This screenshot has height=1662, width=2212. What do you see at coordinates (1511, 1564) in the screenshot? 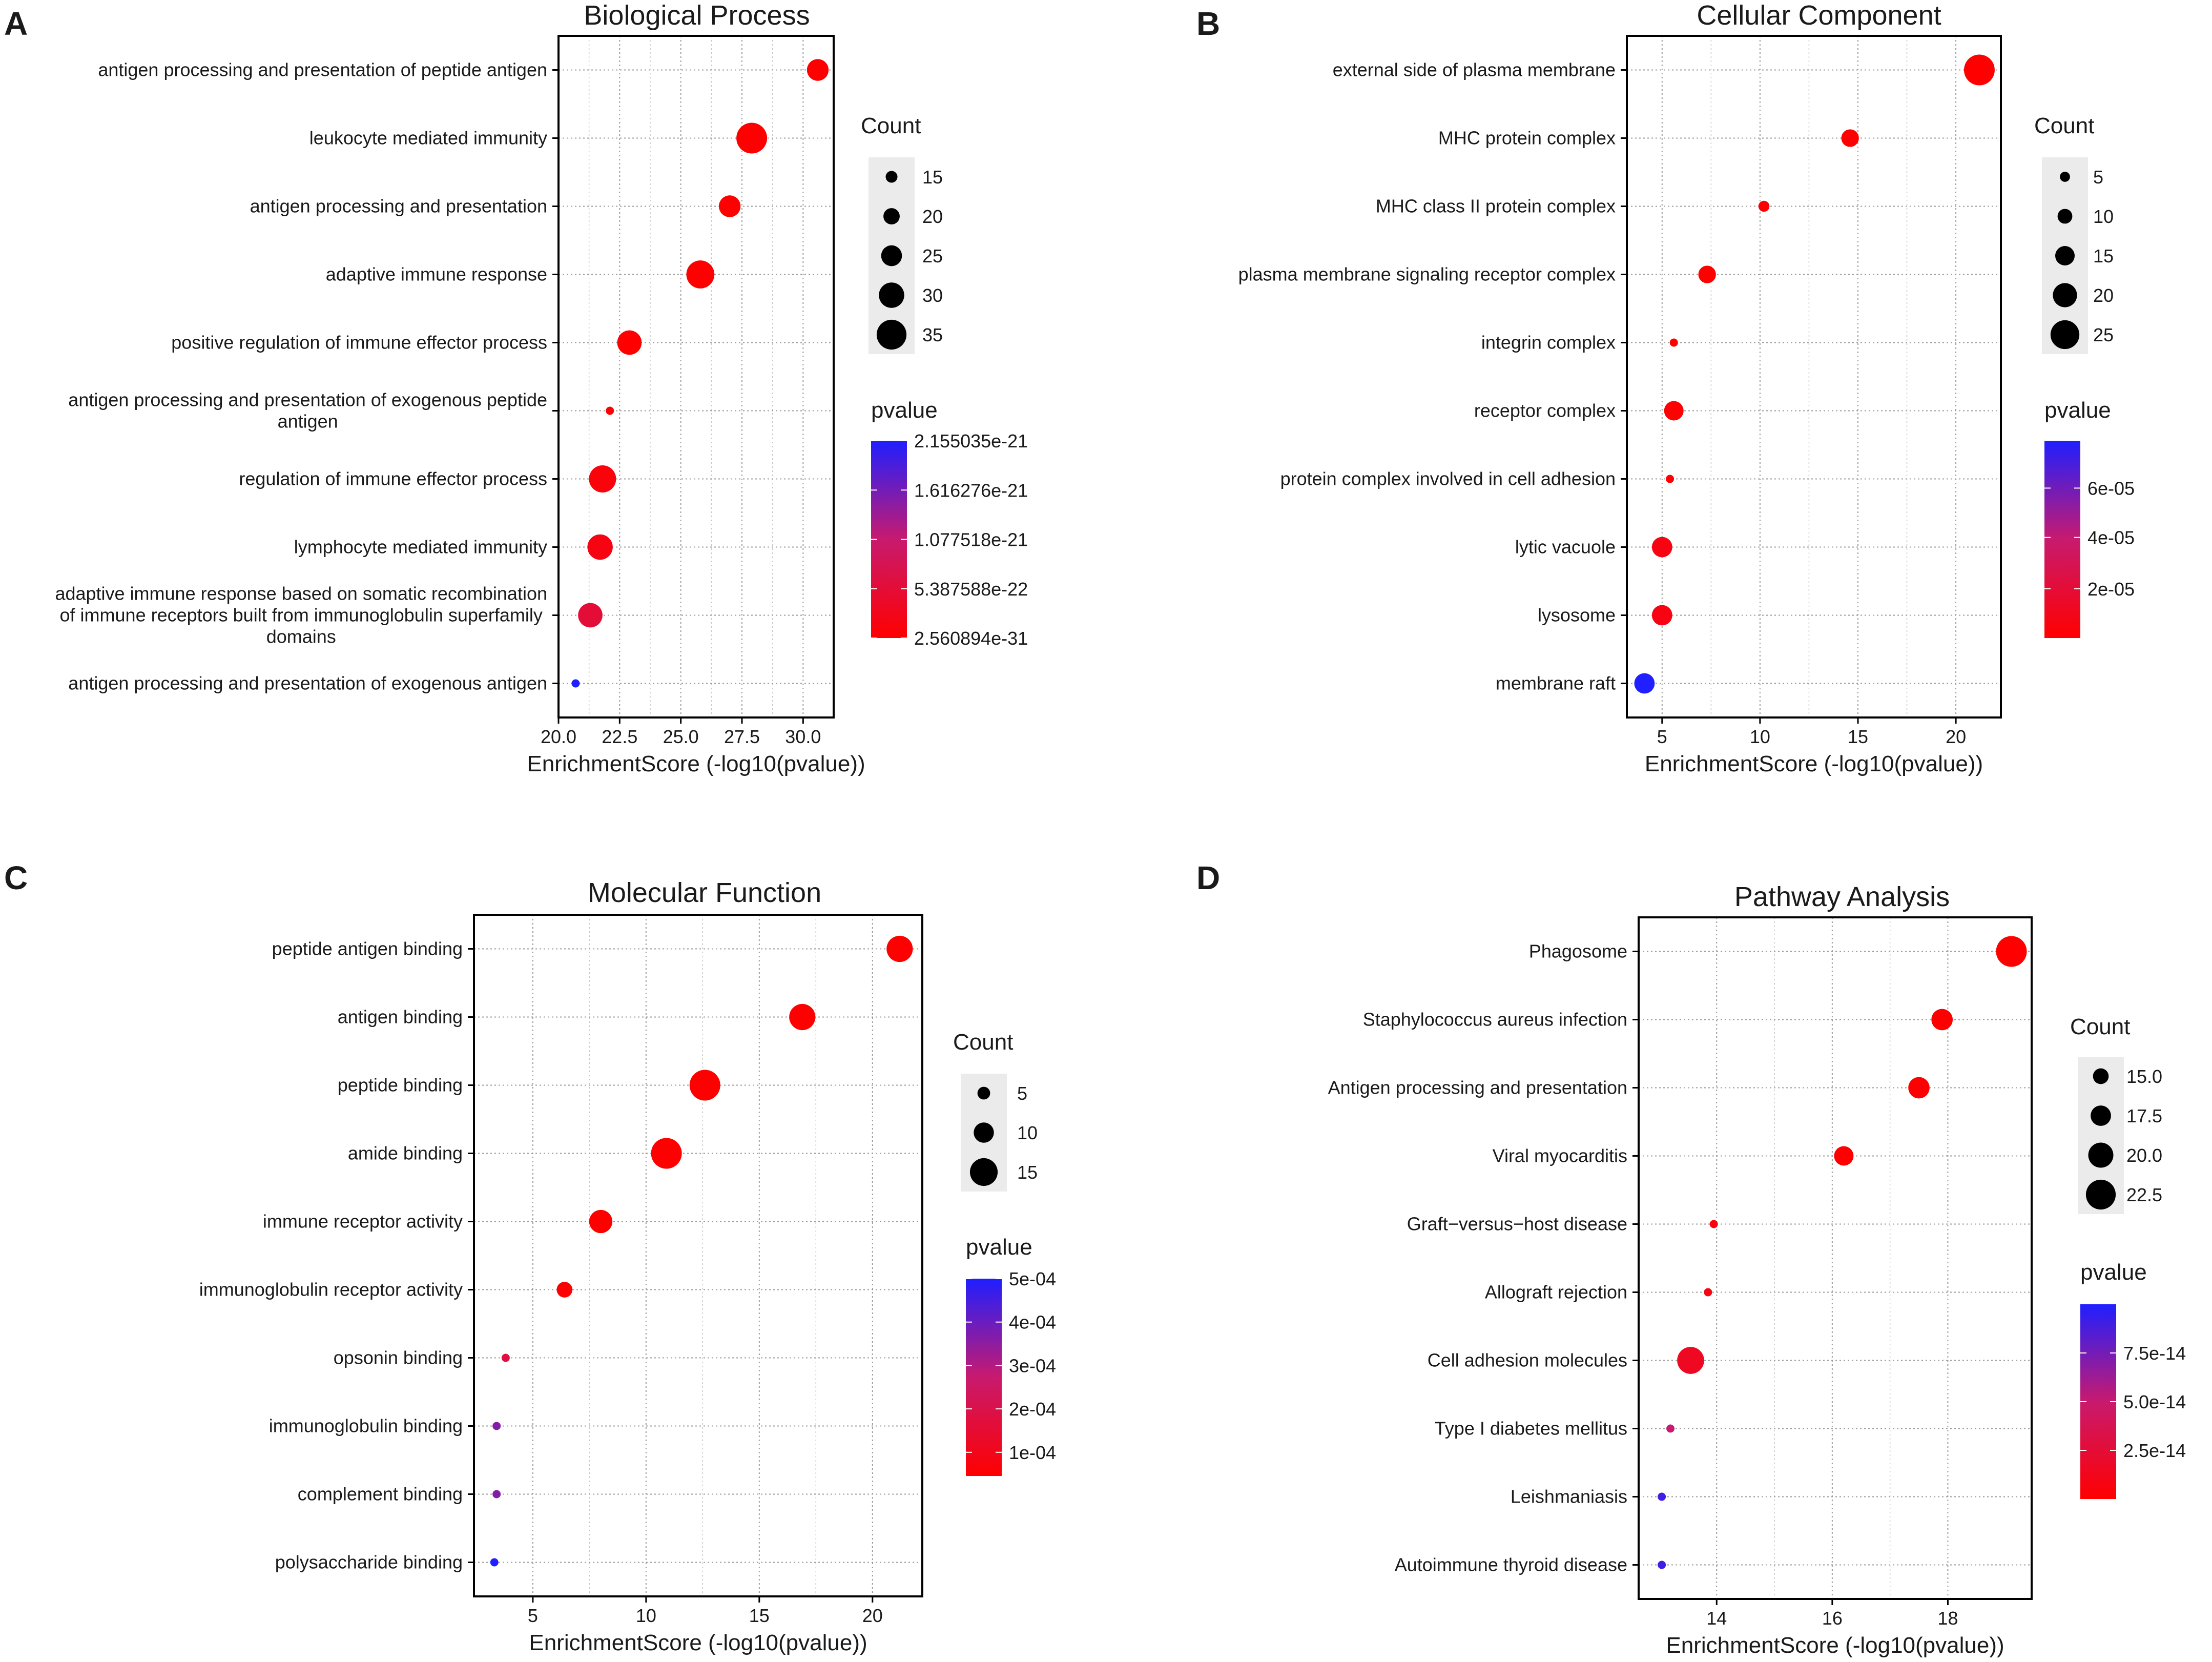
I see `category-label: Autoimmune thyroid disease` at bounding box center [1511, 1564].